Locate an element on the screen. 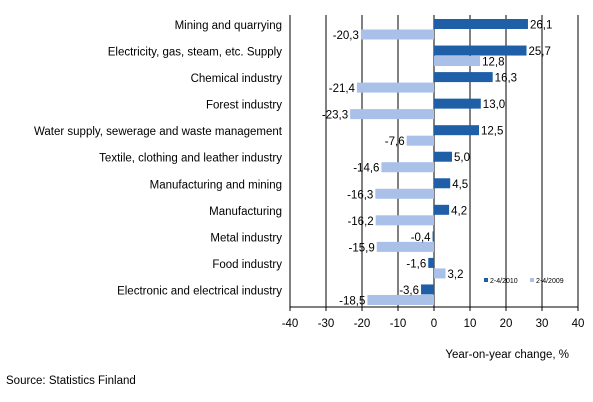 This screenshot has width=593, height=402. x-tick-label: 10 is located at coordinates (470, 324).